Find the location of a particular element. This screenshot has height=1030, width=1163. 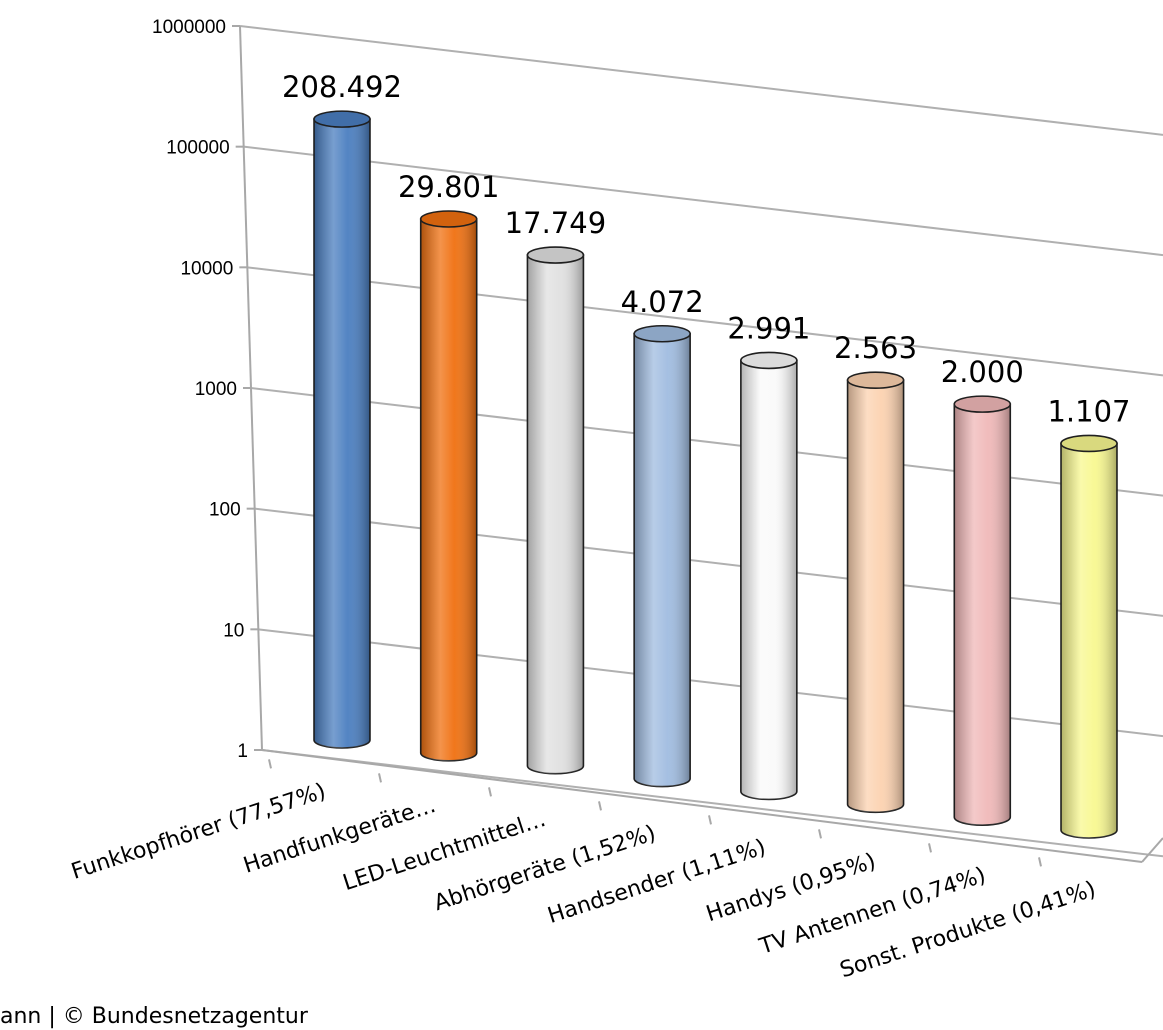

x-tick-label: Funkkopfhörer (77,57%) is located at coordinates (198, 832).